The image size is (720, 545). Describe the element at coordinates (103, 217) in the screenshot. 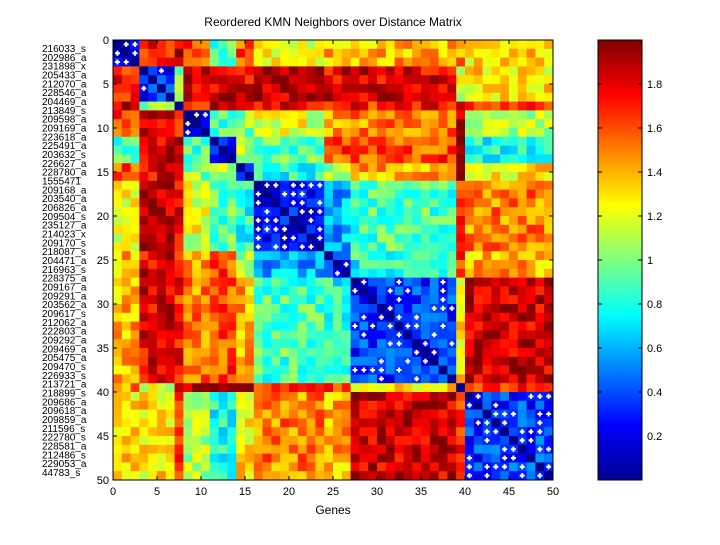

I see `y-tick-label: 20` at that location.